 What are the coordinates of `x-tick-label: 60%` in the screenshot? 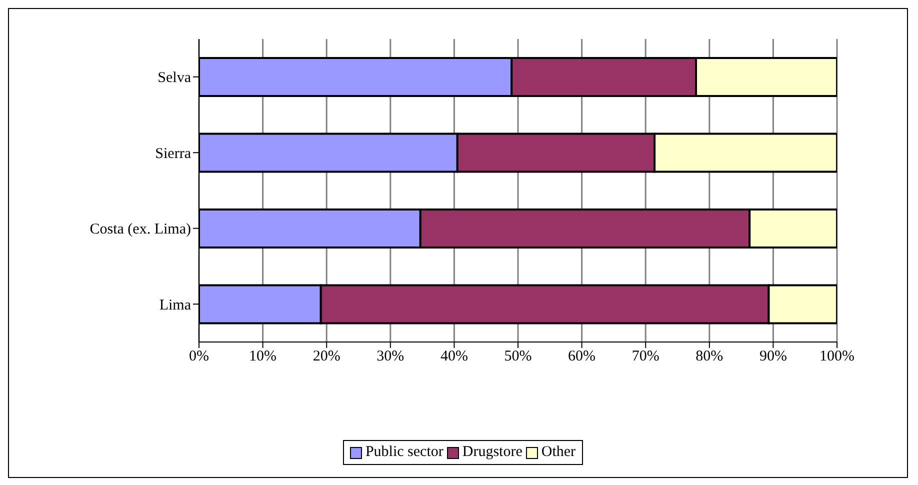 It's located at (582, 356).